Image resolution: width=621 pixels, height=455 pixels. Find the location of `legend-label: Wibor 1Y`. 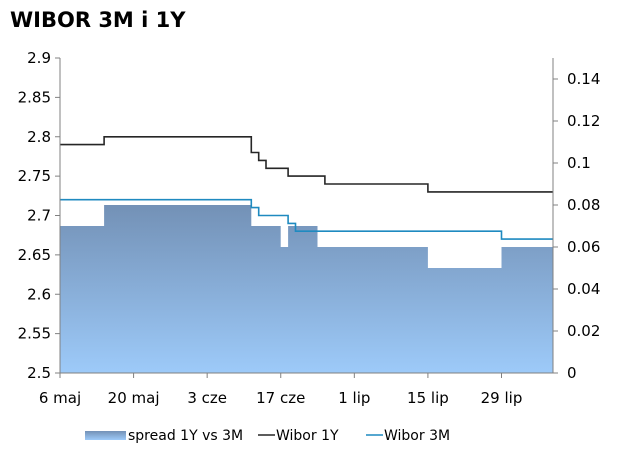

legend-label: Wibor 1Y is located at coordinates (307, 436).